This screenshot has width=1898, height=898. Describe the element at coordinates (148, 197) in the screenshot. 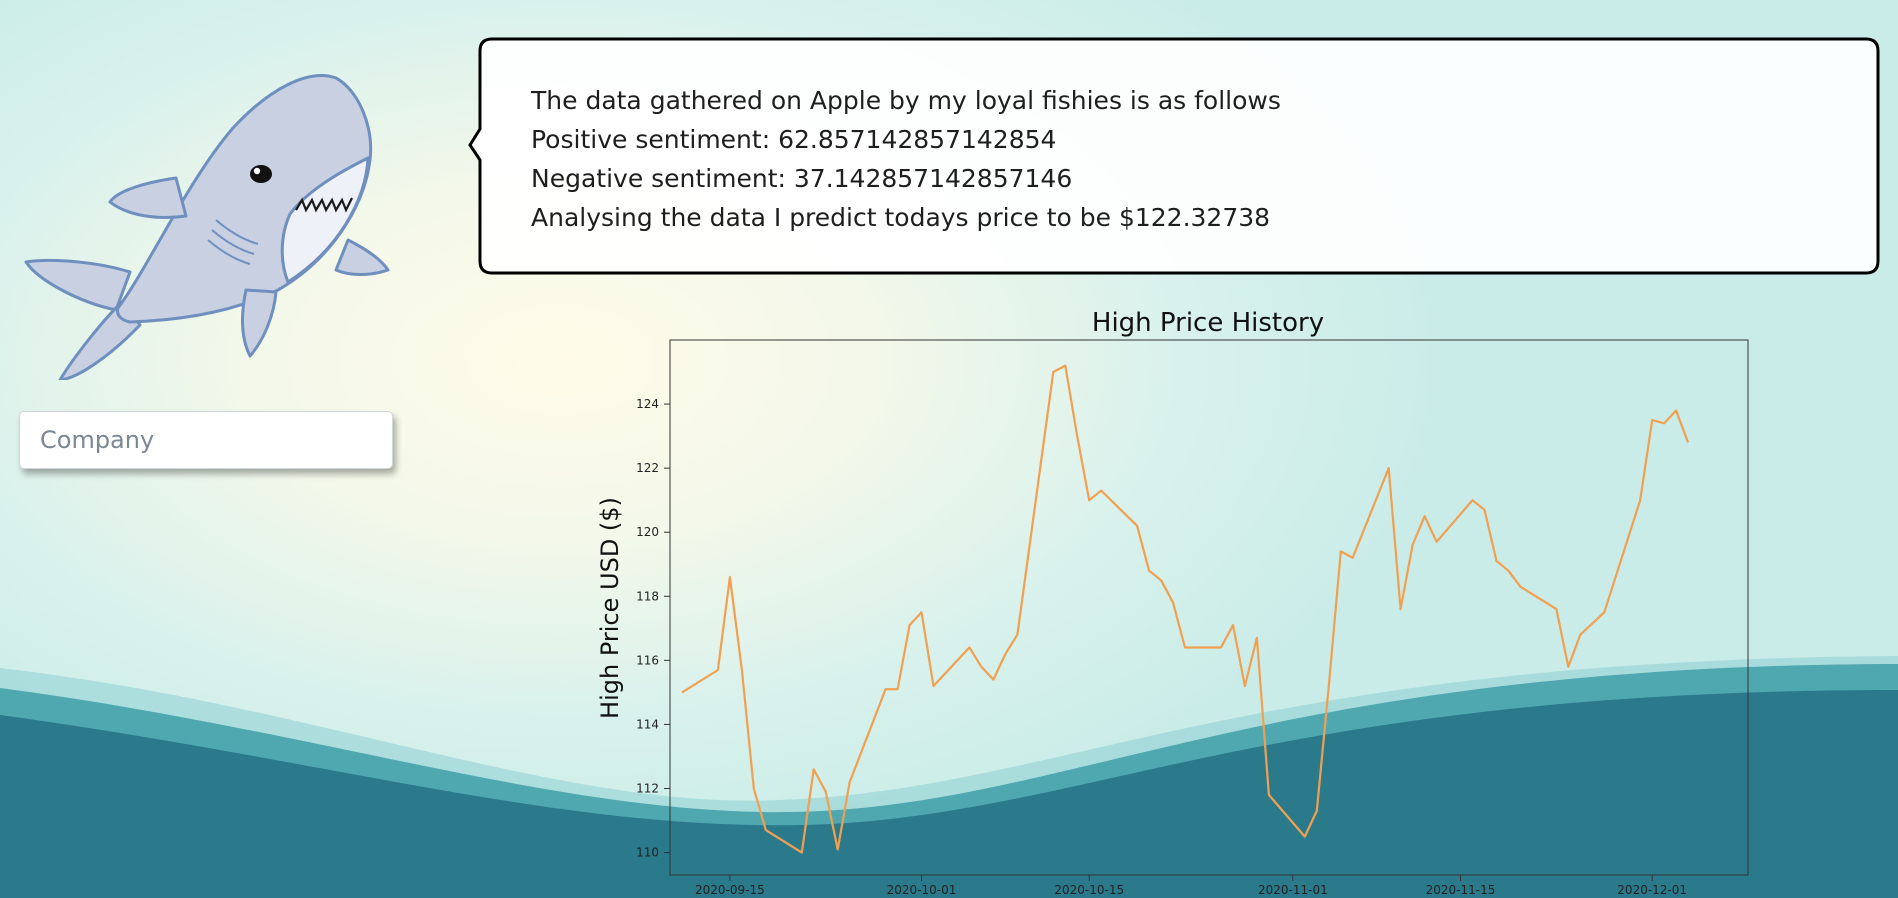

I see `shark-dorsal-fin` at that location.